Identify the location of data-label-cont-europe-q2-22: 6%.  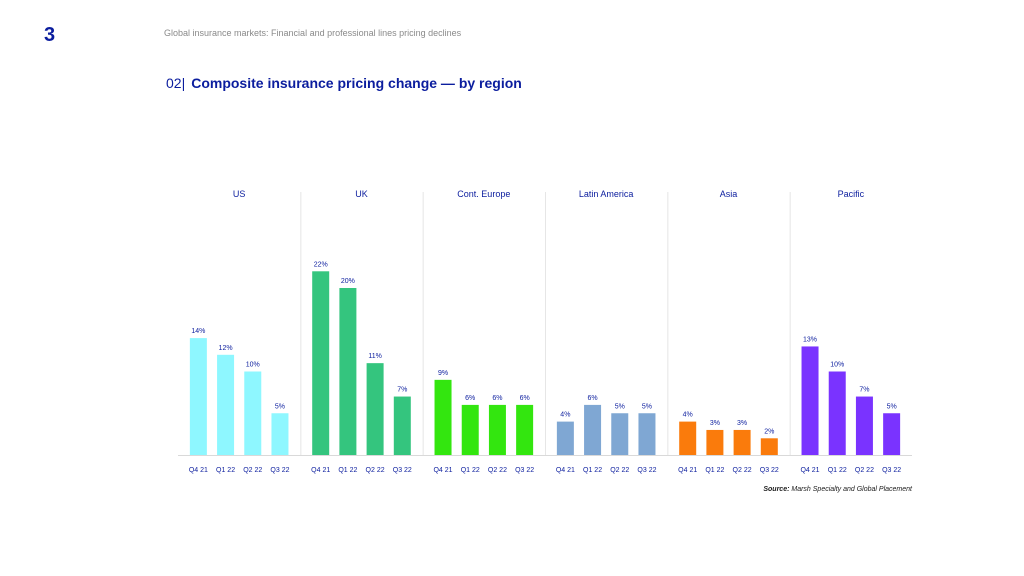
(497, 398).